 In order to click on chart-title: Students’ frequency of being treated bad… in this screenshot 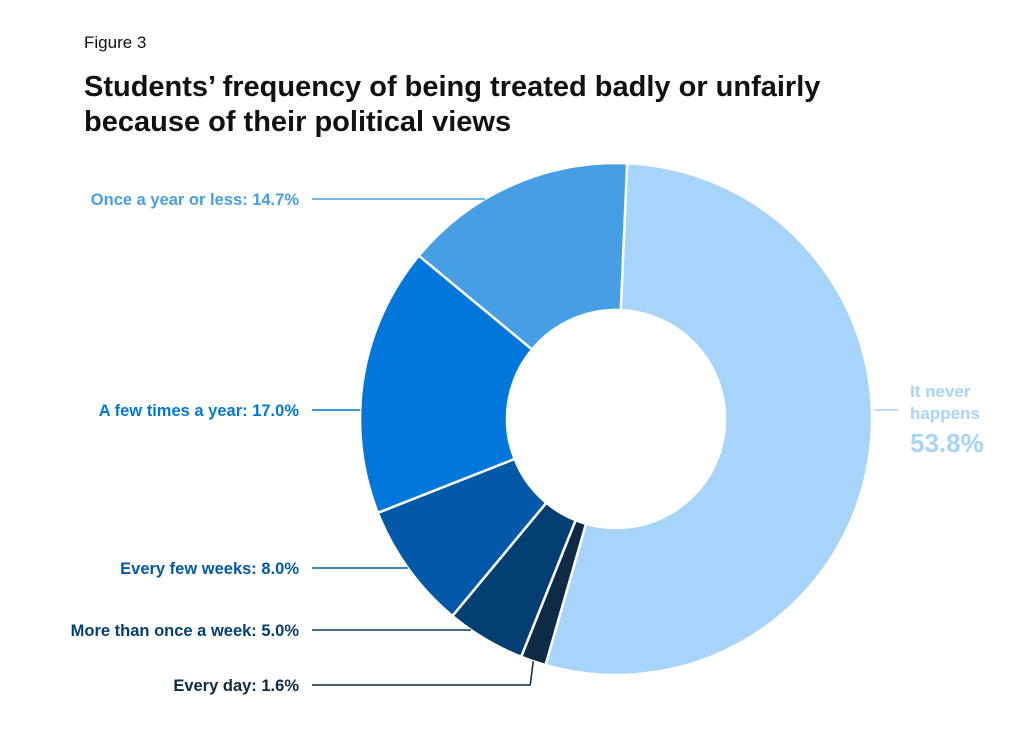, I will do `click(452, 104)`.